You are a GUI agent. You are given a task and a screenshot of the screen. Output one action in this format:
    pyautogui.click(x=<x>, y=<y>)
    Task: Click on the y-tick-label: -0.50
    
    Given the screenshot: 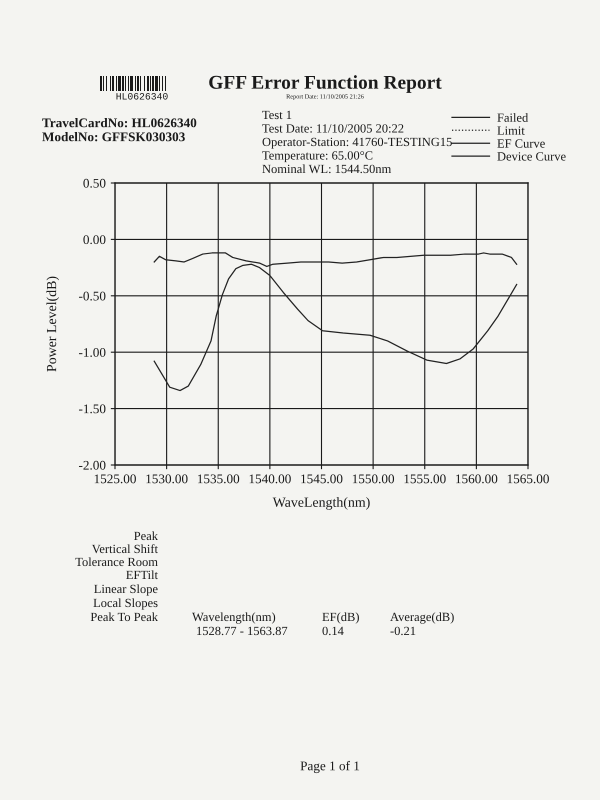 What is the action you would take?
    pyautogui.click(x=92, y=296)
    